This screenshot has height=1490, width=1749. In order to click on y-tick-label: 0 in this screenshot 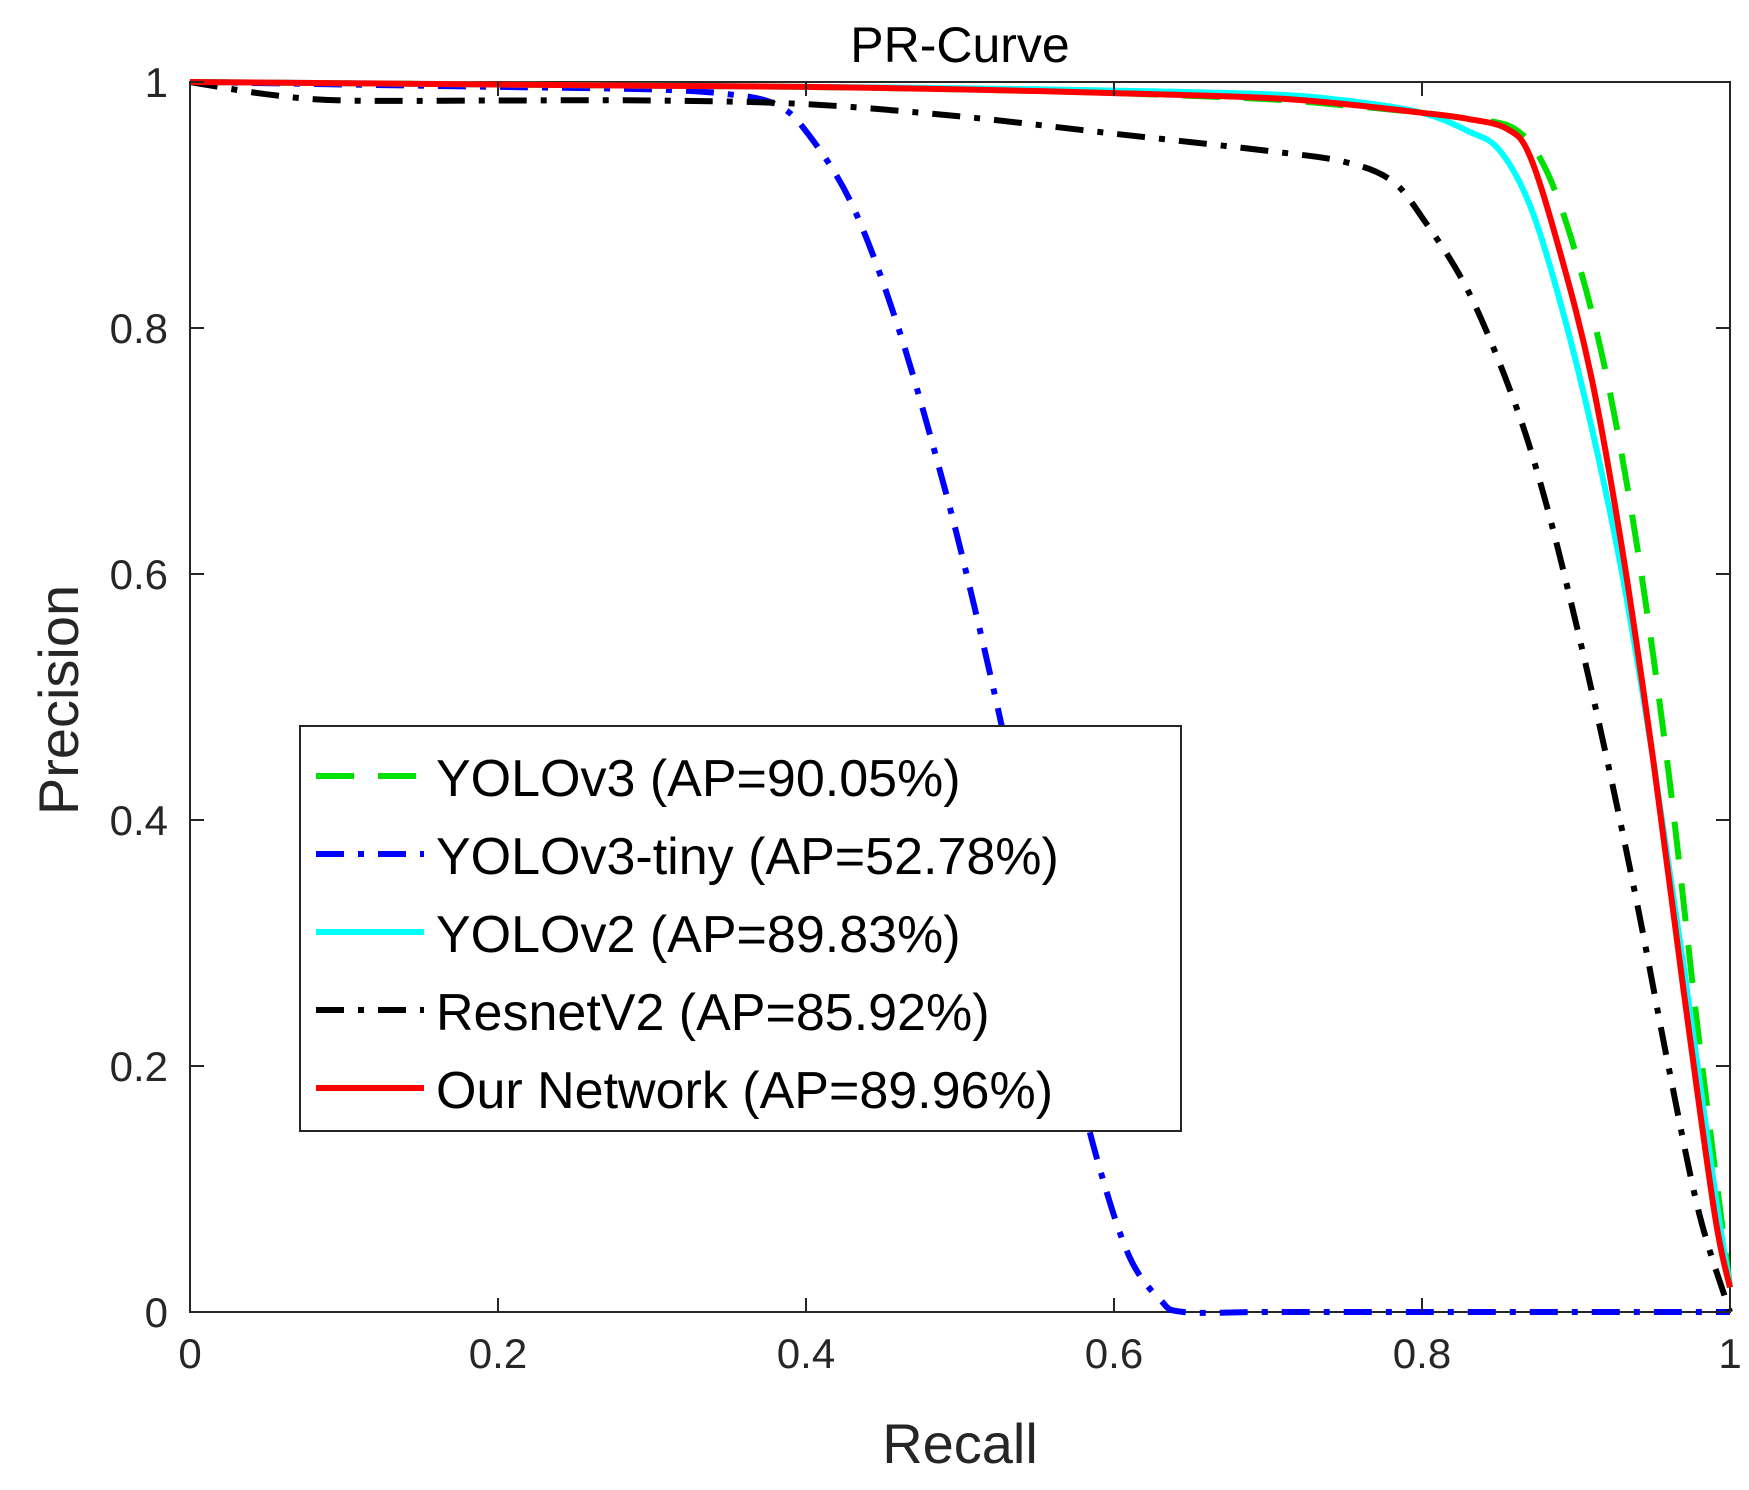, I will do `click(156, 1312)`.